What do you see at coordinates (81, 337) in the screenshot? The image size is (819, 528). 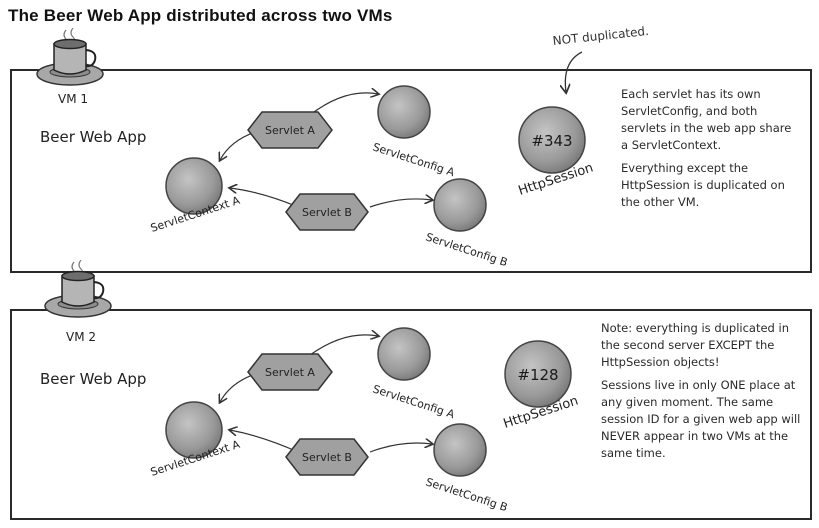 I see `vm2-label: VM 2` at bounding box center [81, 337].